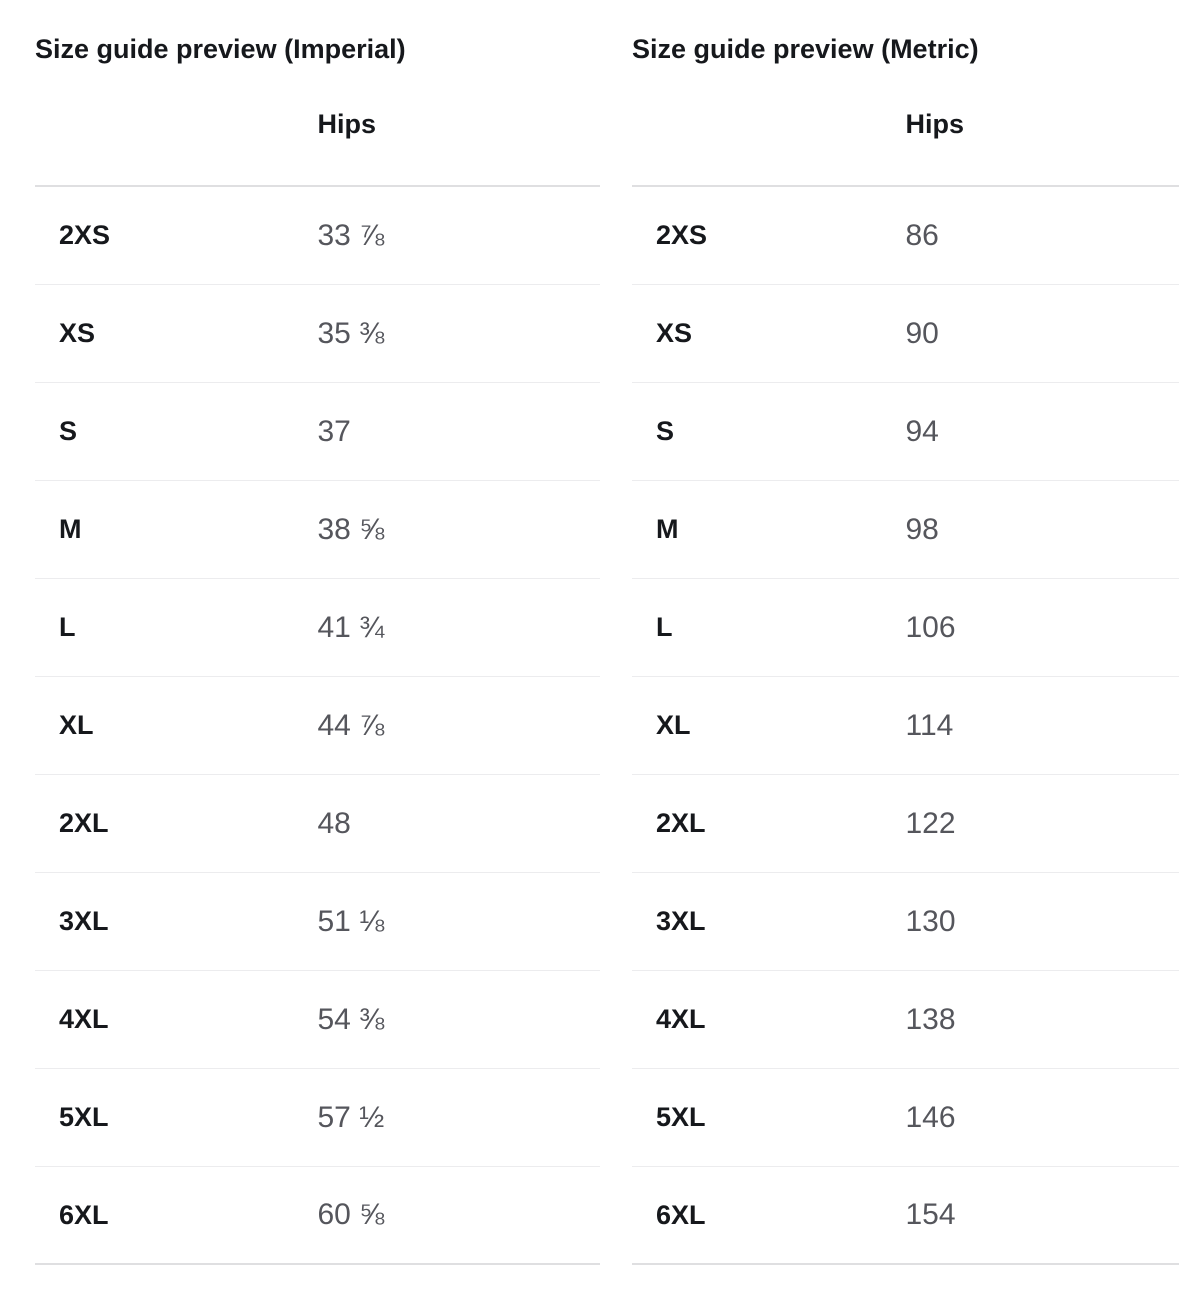  I want to click on hips-value: 44 ⅞, so click(351, 725).